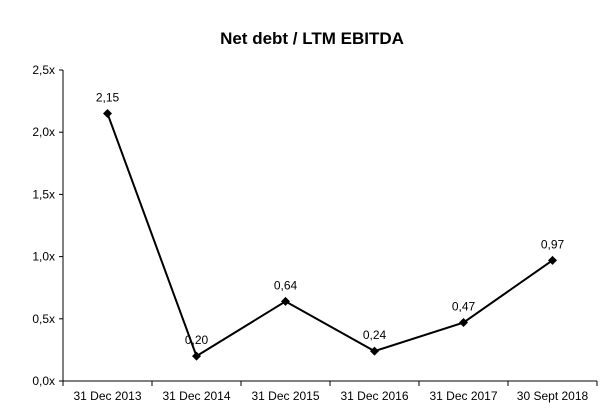  I want to click on data-label: 0,64, so click(286, 285).